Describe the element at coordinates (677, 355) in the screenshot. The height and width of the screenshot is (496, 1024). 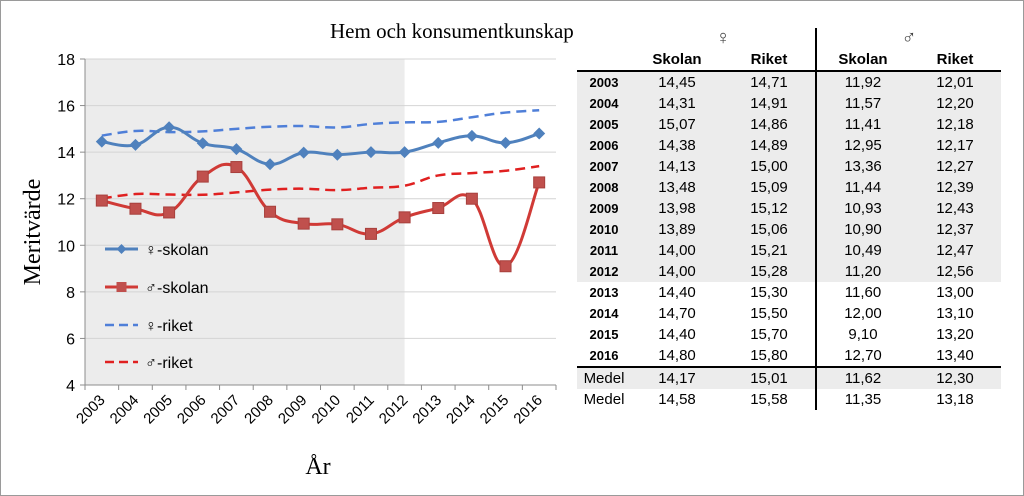
I see `cell-female-school: 14,80` at that location.